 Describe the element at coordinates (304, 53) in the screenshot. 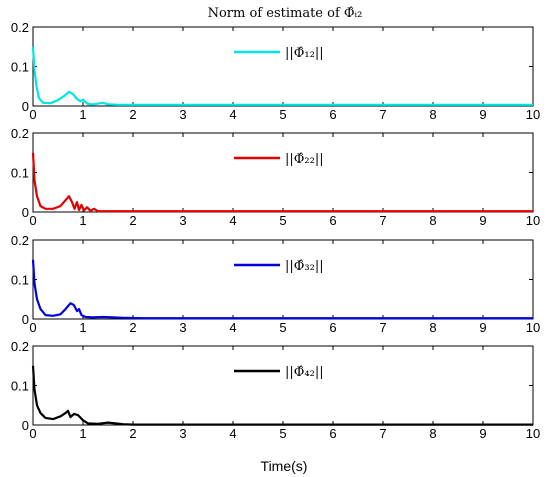

I see `legend-label: ||Φ̂₁₂||` at that location.